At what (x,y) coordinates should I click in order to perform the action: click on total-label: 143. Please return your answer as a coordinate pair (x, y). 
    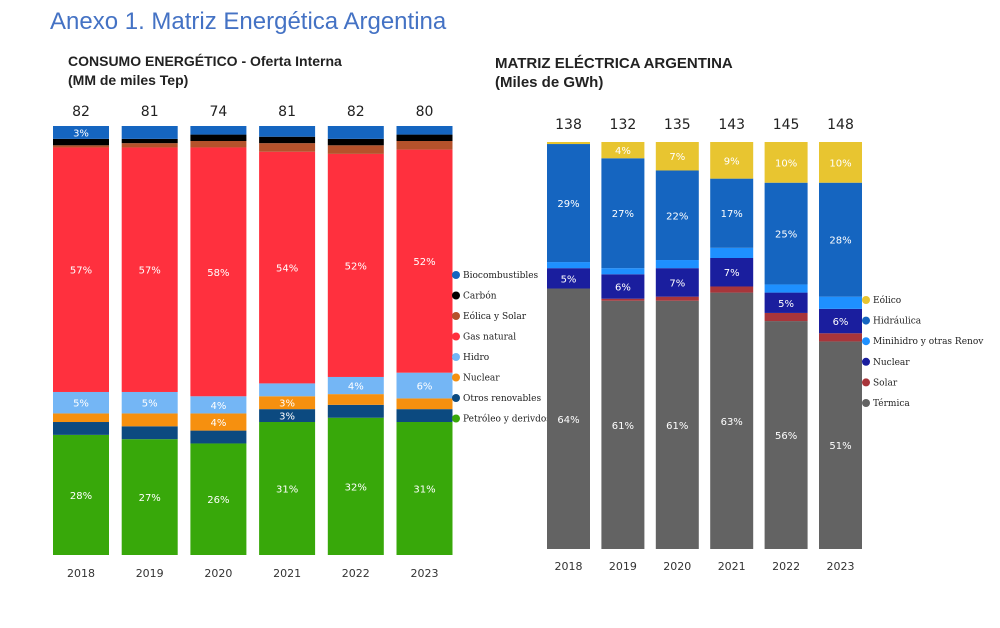
    Looking at the image, I should click on (731, 125).